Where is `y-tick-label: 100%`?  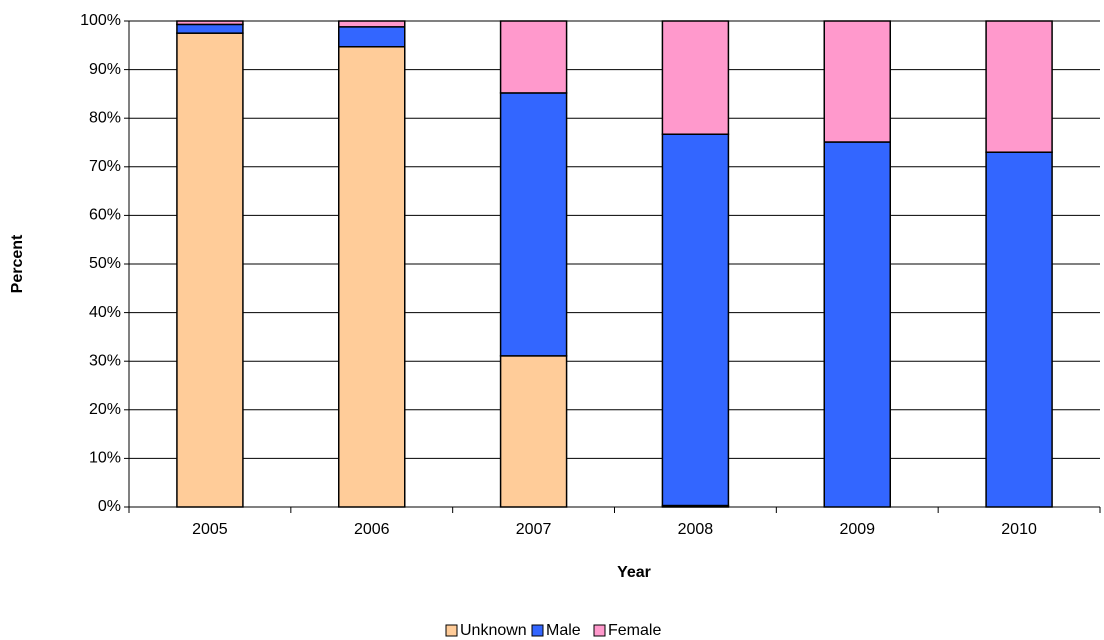
y-tick-label: 100% is located at coordinates (100, 20).